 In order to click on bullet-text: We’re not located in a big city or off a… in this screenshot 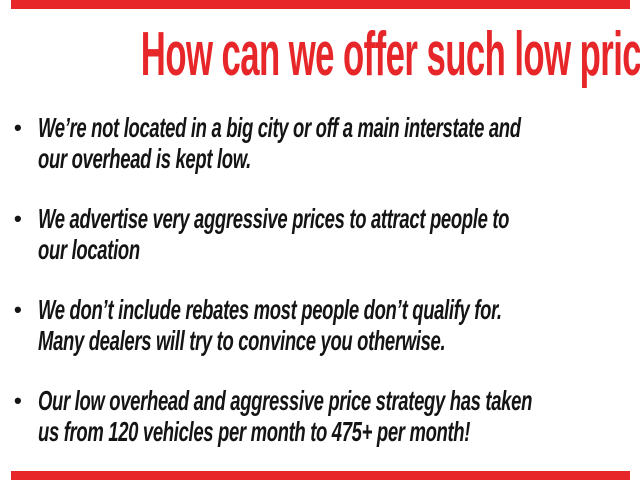, I will do `click(279, 143)`.